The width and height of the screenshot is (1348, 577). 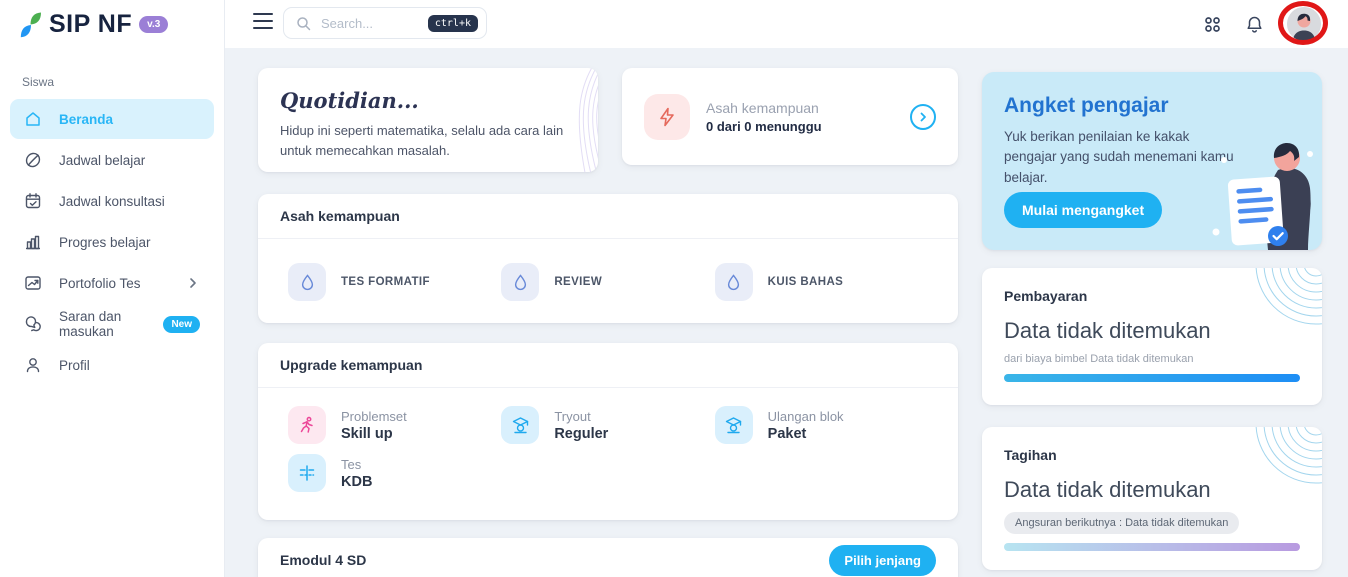 What do you see at coordinates (805, 416) in the screenshot?
I see `upgrade-item-type: Ulangan blok` at bounding box center [805, 416].